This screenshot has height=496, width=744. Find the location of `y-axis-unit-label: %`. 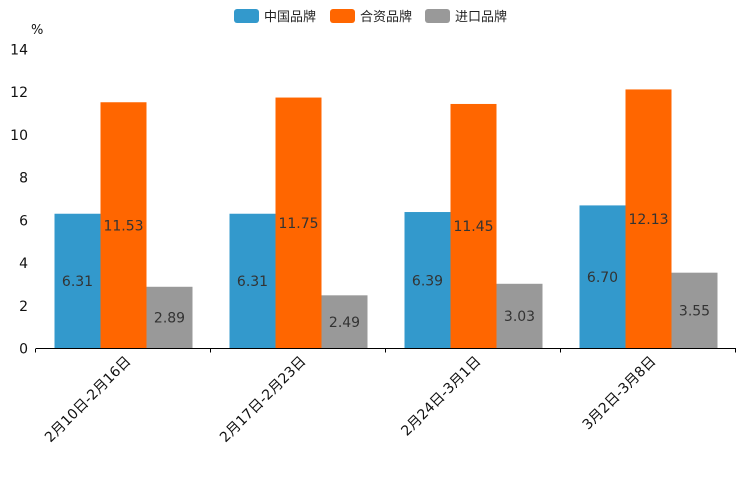

y-axis-unit-label: % is located at coordinates (37, 30).